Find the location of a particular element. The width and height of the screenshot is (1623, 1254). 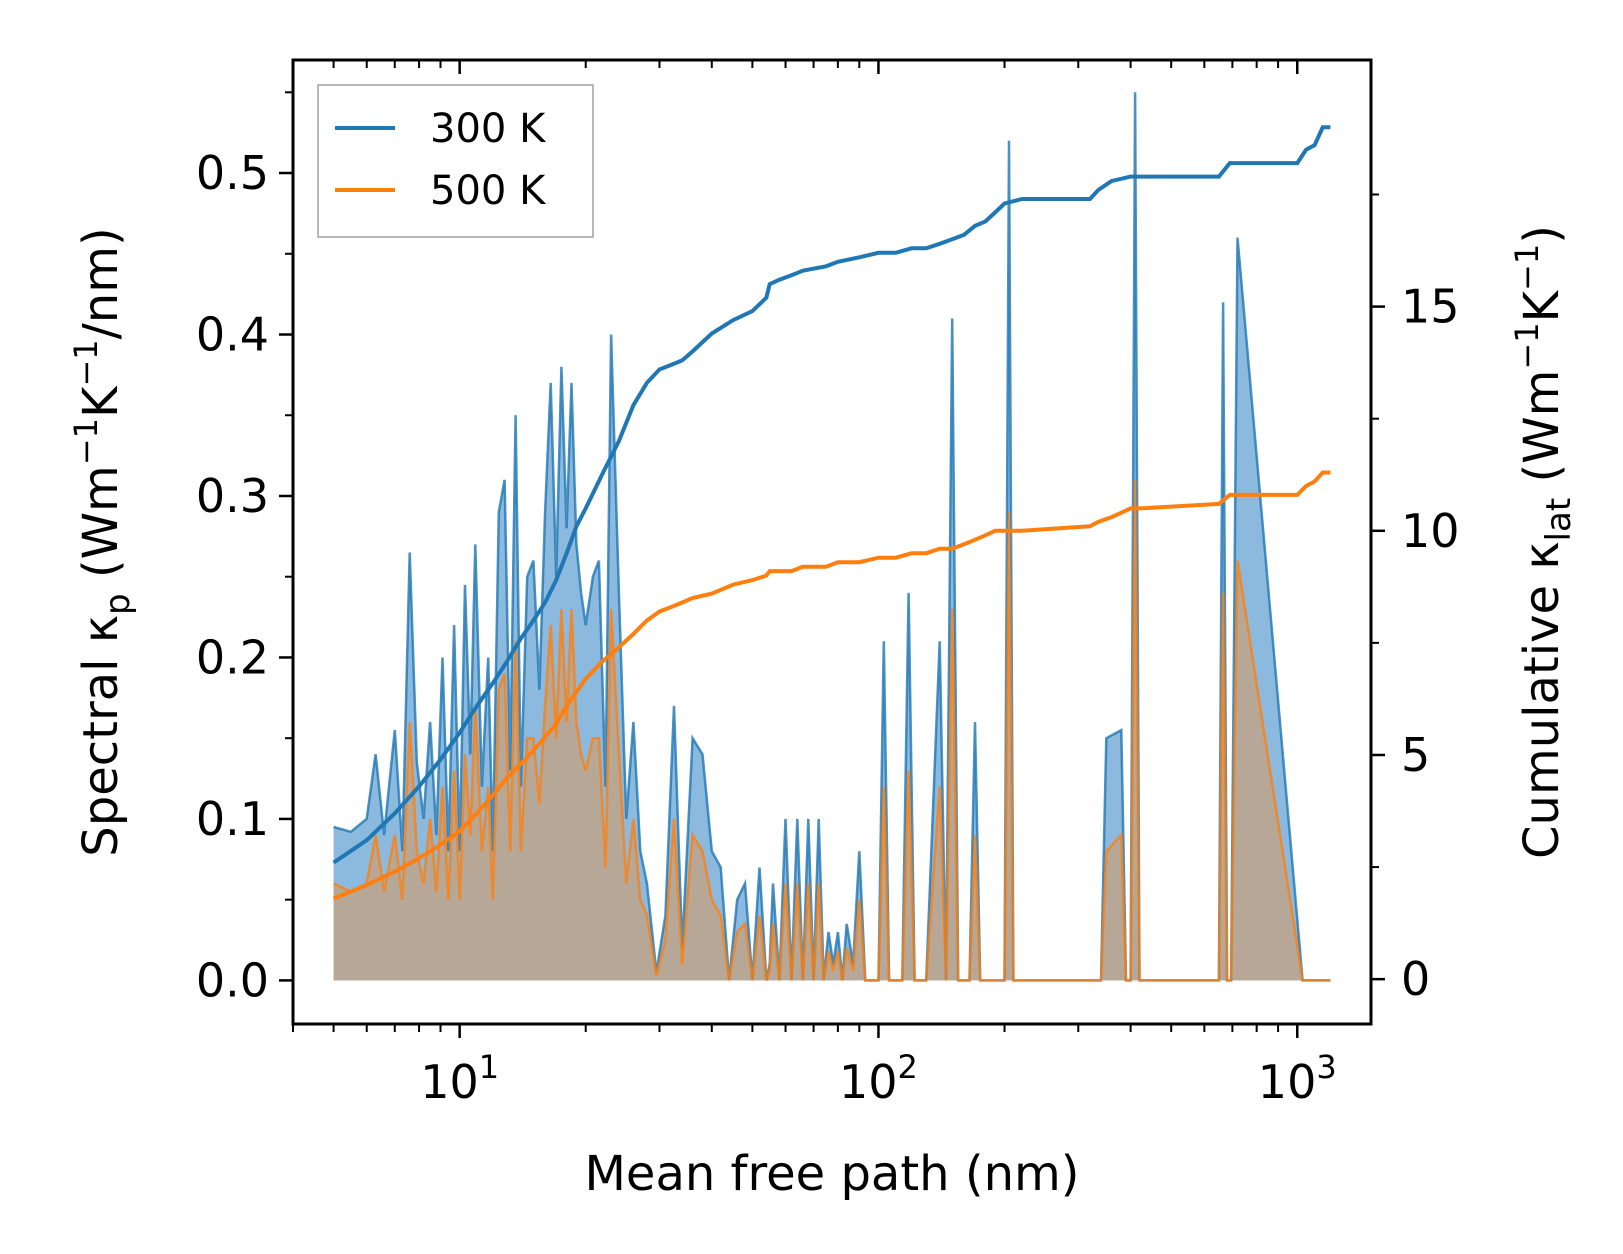

right-tick-label-0: 0 is located at coordinates (1415, 979).